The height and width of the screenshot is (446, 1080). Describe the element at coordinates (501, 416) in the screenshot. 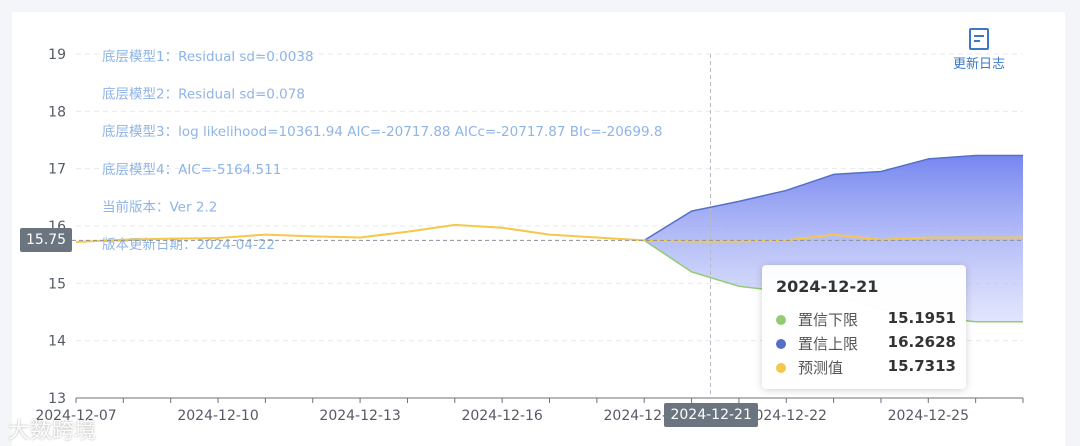

I see `x-tick-label: 2024-12-16` at that location.